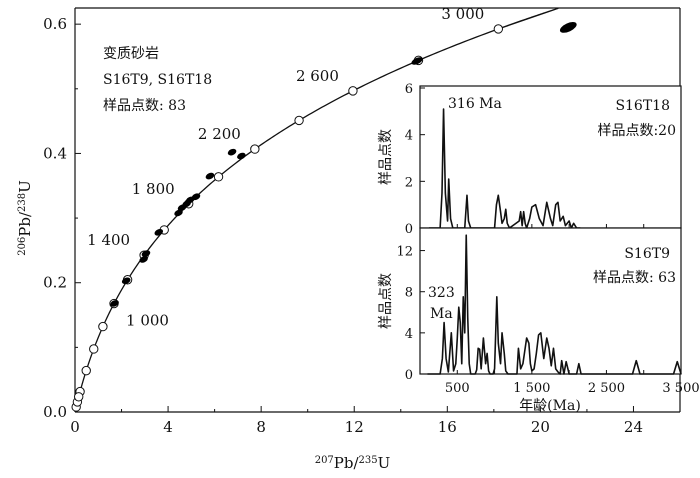 This screenshot has height=478, width=700. Describe the element at coordinates (447, 427) in the screenshot. I see `x-tick-label: 16` at that location.